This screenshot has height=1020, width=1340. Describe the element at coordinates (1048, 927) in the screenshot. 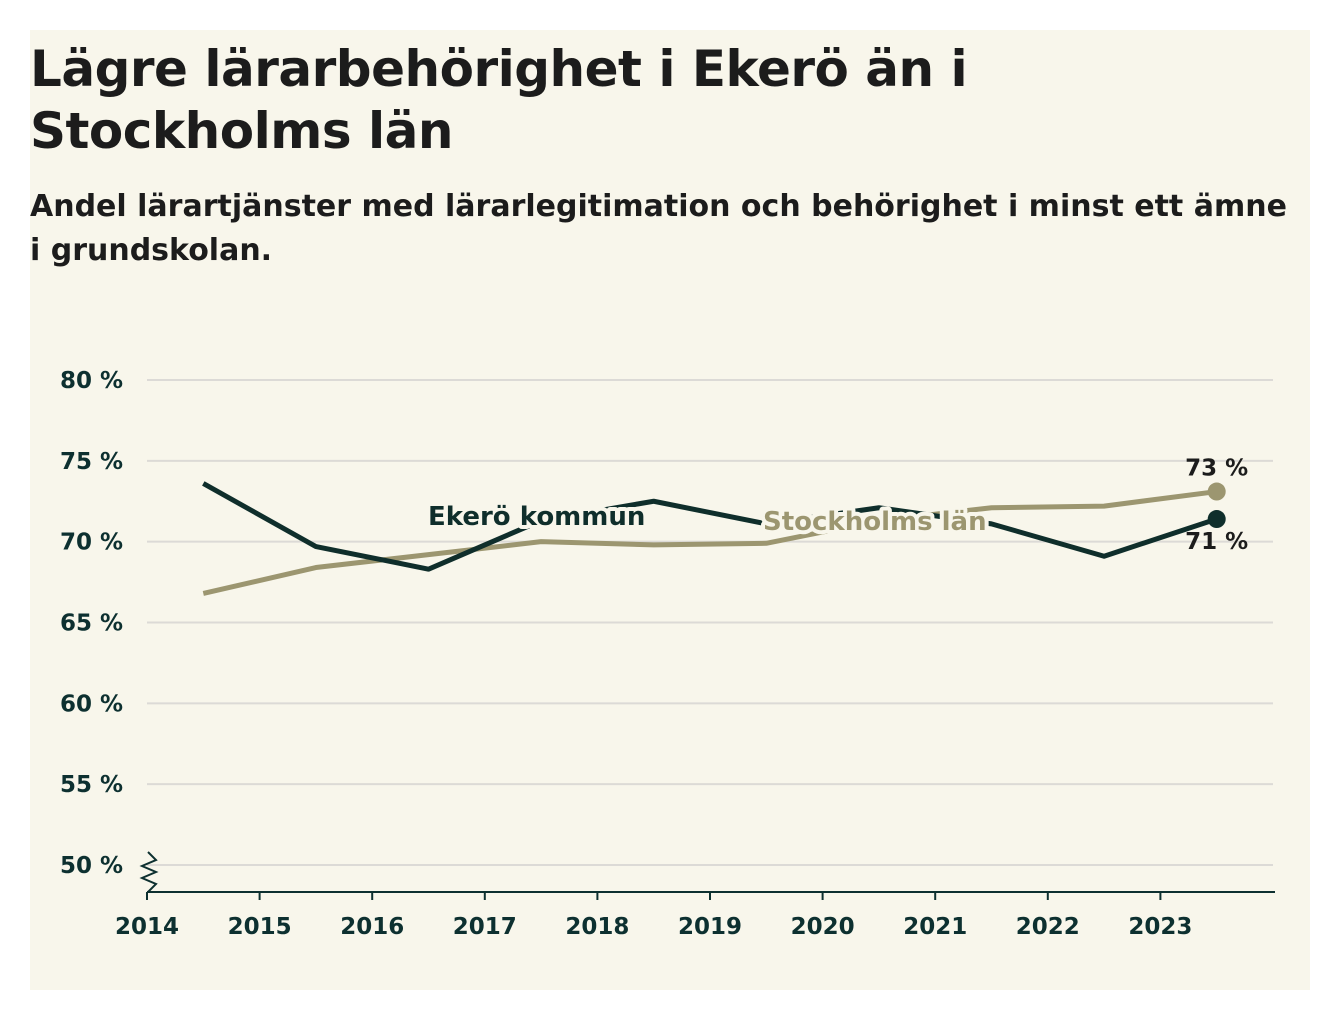

I see `x-tick-label: 2022` at that location.